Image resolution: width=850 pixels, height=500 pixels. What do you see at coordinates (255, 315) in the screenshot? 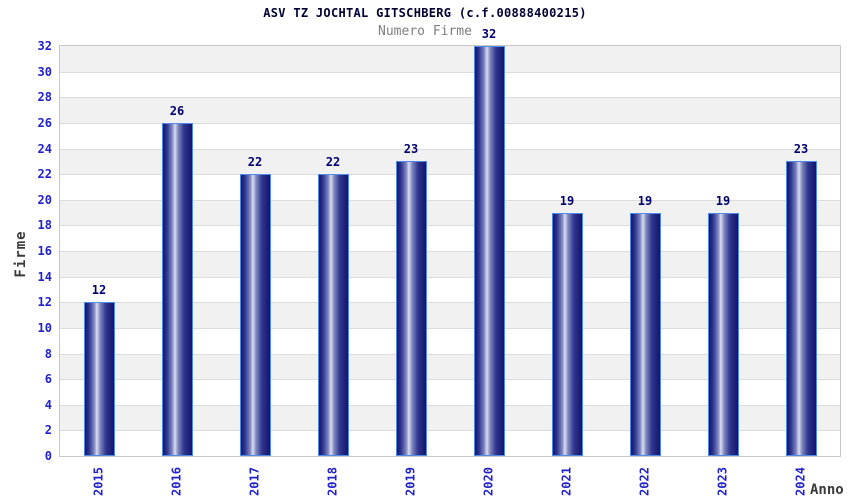
I see `bar-2017` at bounding box center [255, 315].